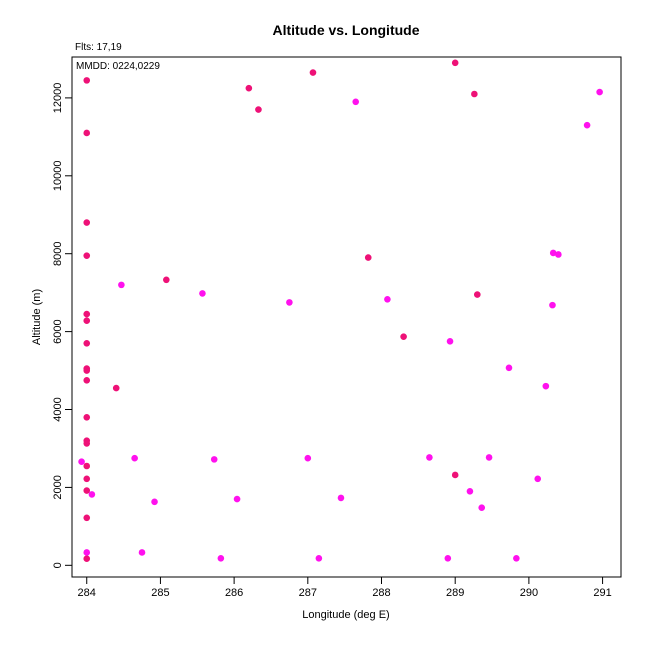  I want to click on y-tick-label: 4000, so click(58, 409).